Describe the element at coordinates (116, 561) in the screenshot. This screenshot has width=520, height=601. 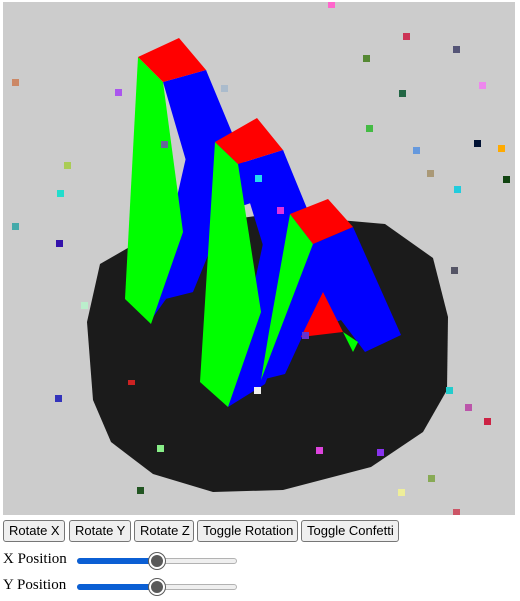
I see `x-position-slider-fill` at that location.